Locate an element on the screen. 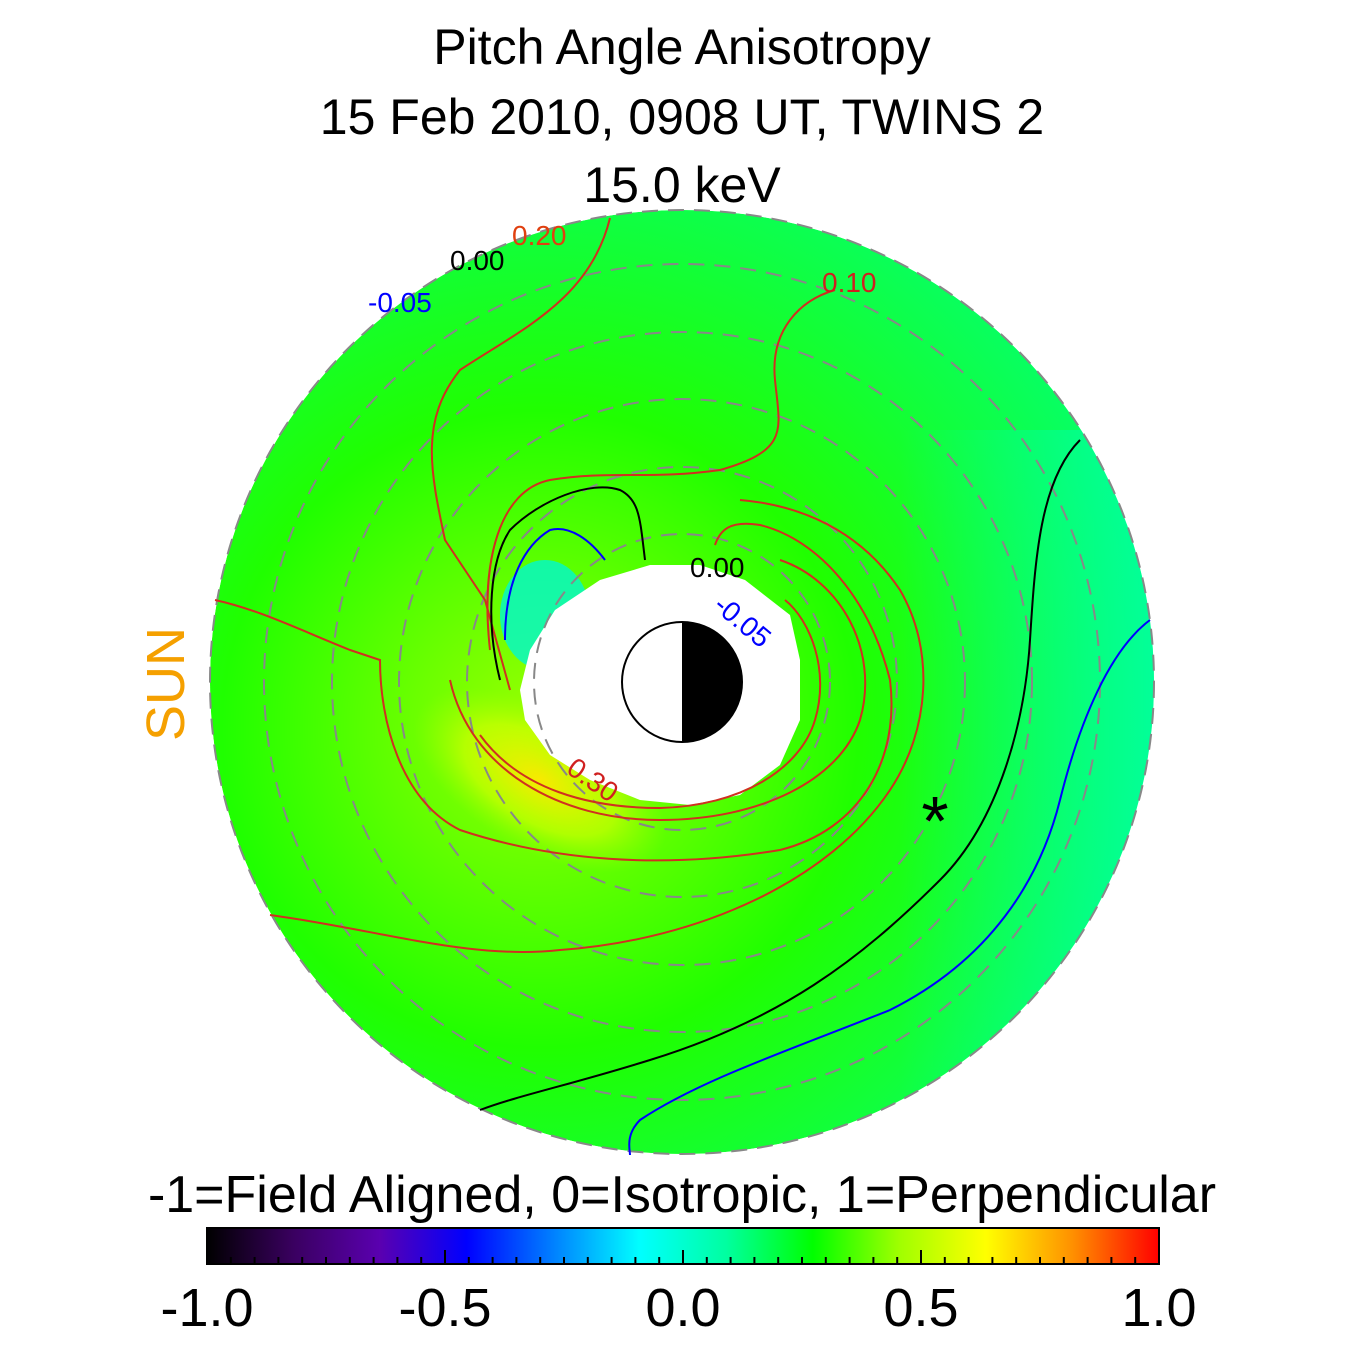 Image resolution: width=1365 pixels, height=1365 pixels. colorbar-tick-label: 1.0 is located at coordinates (1158, 1308).